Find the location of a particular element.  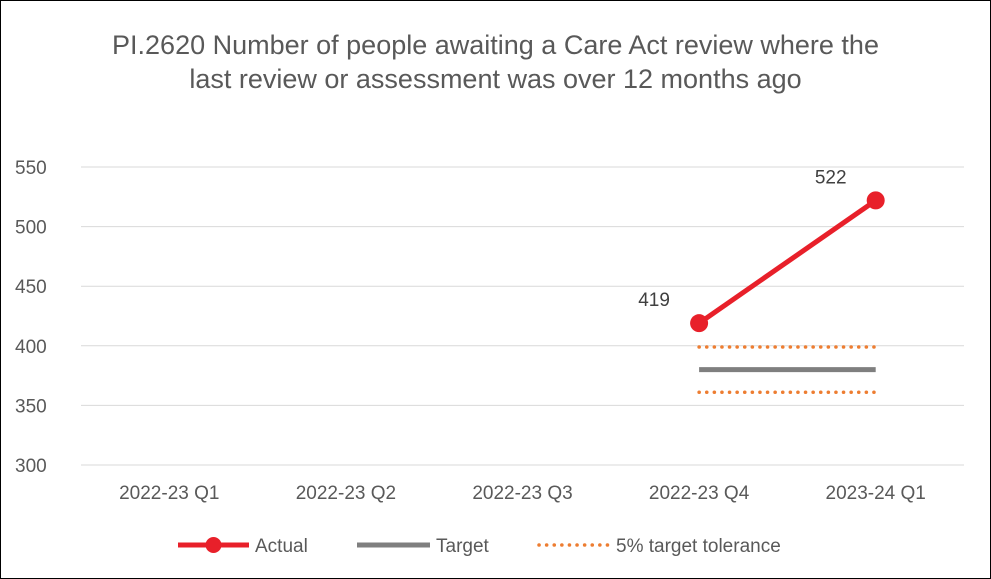

y-tick-label: 450 is located at coordinates (31, 287).